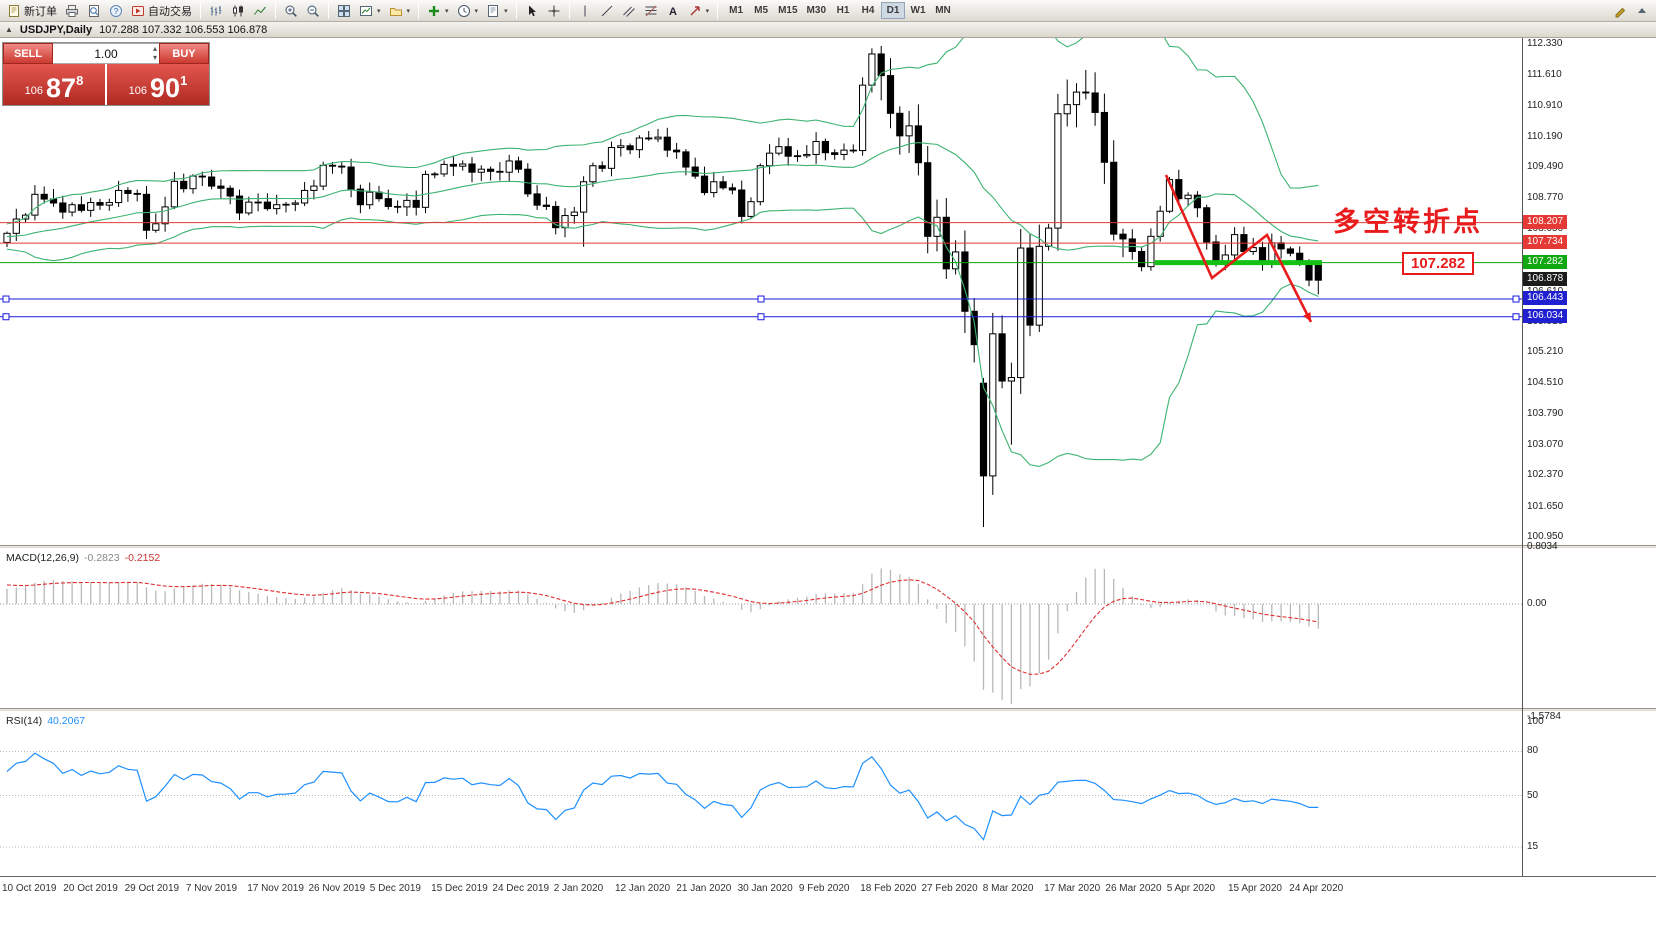 Image resolution: width=1656 pixels, height=950 pixels. I want to click on crosshair-button, so click(554, 10).